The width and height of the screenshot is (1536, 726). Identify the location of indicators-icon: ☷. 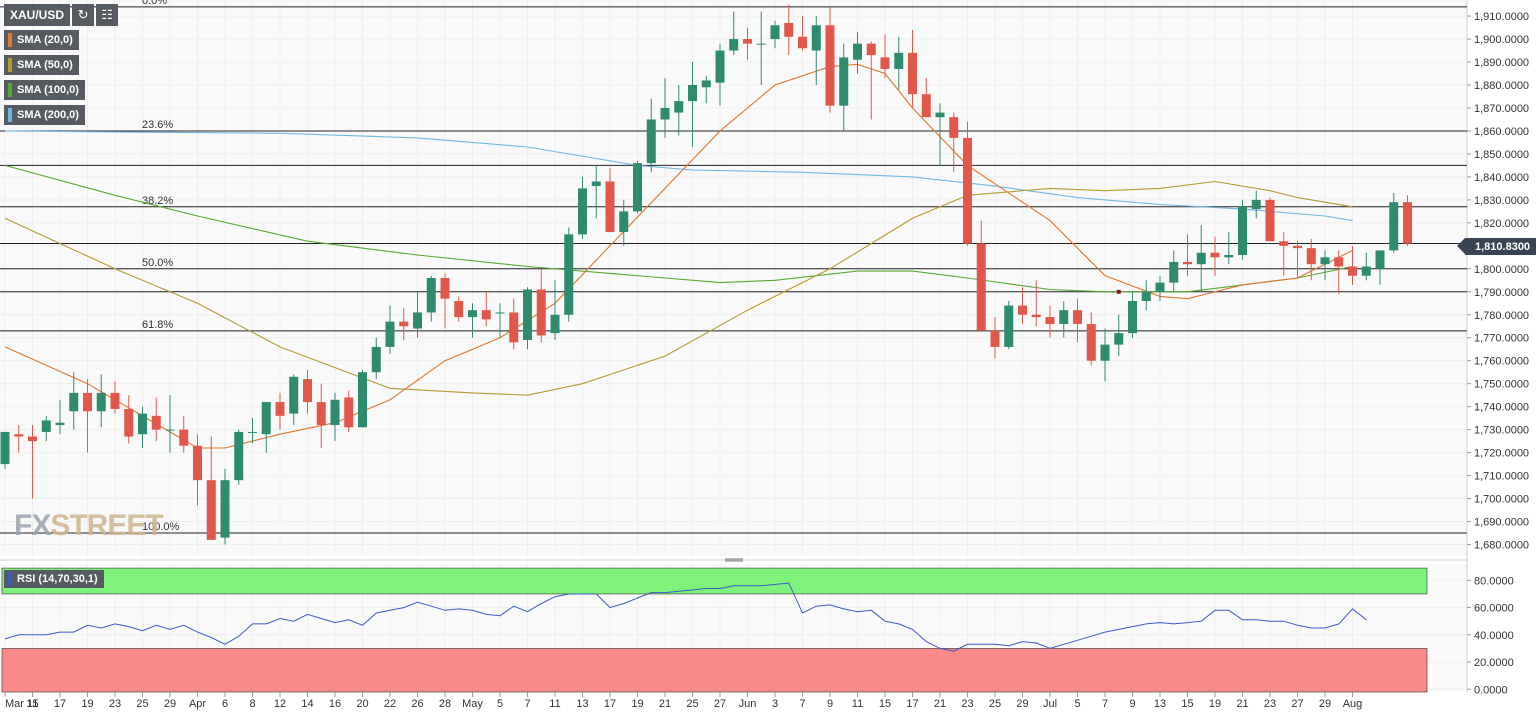
(107, 15).